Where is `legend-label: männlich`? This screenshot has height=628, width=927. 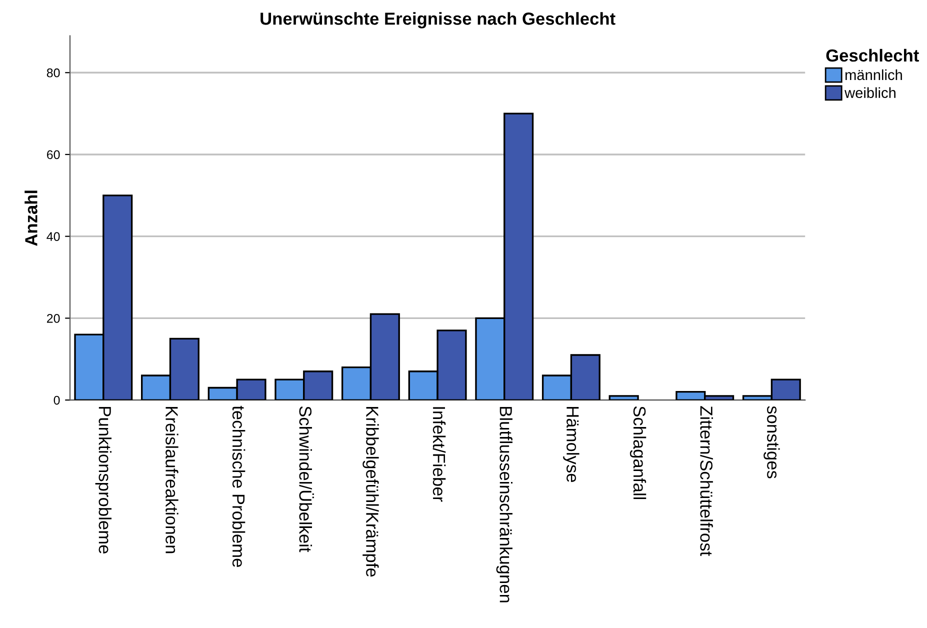
legend-label: männlich is located at coordinates (874, 74).